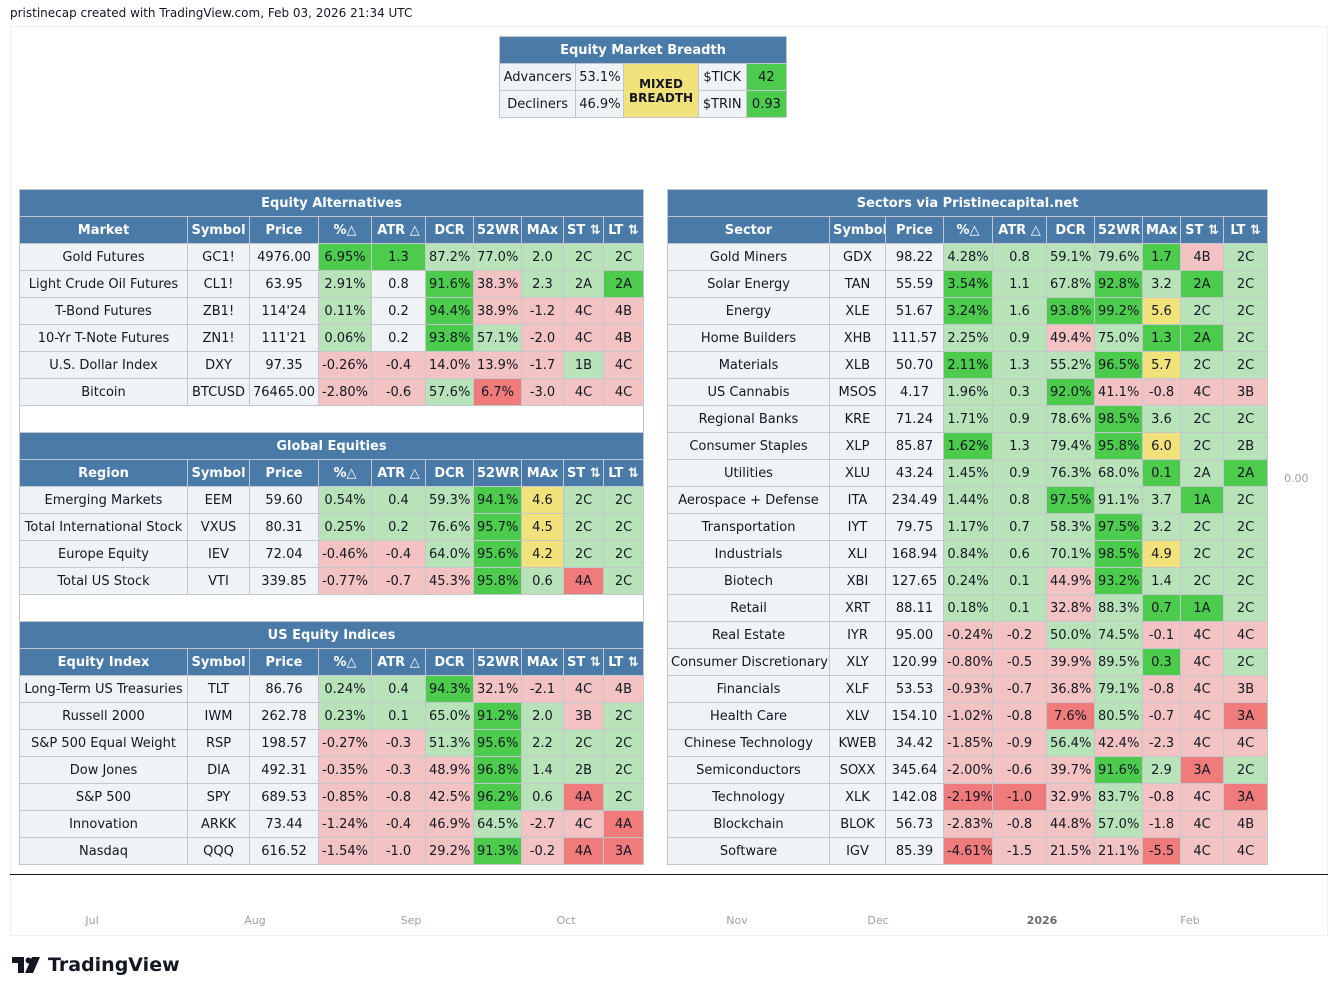  What do you see at coordinates (542, 554) in the screenshot?
I see `cell-max: 4.2` at bounding box center [542, 554].